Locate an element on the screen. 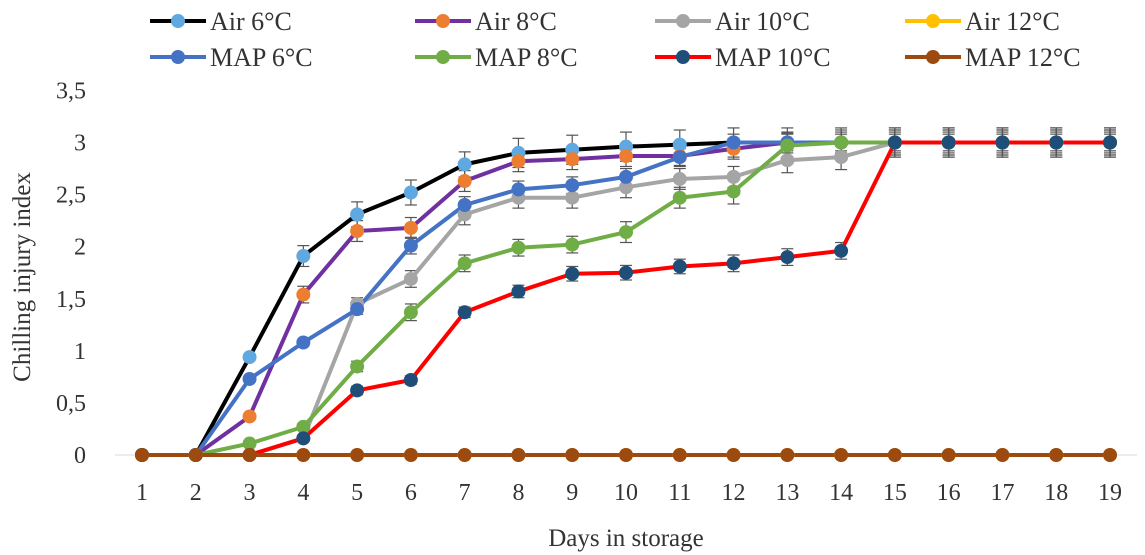 The height and width of the screenshot is (555, 1145). legend-item: Air 6°C is located at coordinates (221, 21).